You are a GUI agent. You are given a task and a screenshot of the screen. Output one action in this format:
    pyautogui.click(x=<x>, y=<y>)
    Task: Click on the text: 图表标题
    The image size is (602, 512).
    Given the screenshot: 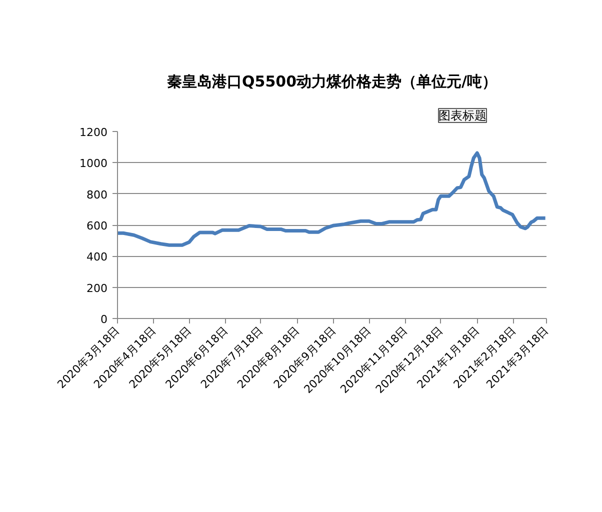 What is the action you would take?
    pyautogui.click(x=462, y=115)
    